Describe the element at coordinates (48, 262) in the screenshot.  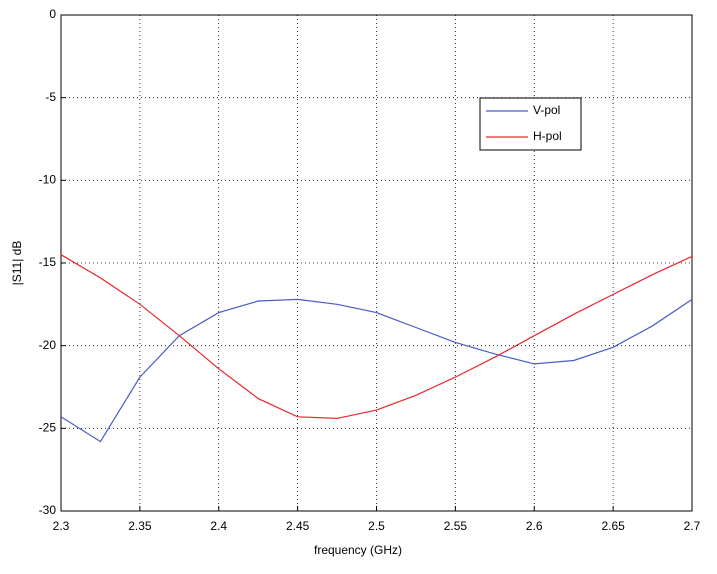
I see `y-tick-label: -15` at that location.